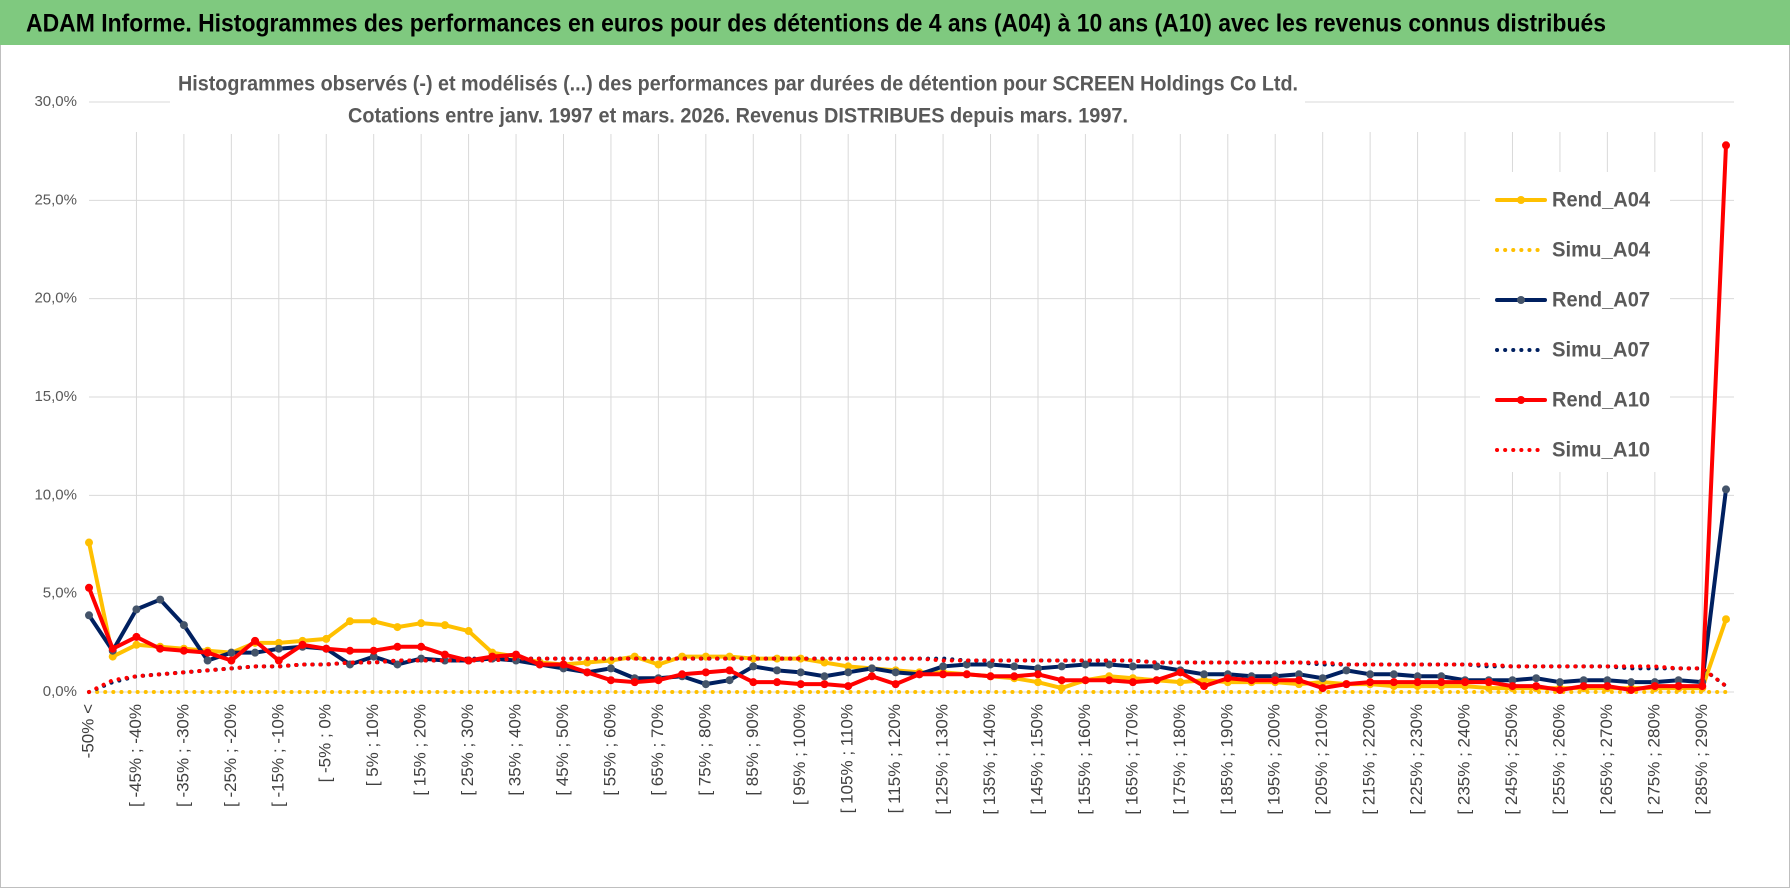 The height and width of the screenshot is (888, 1790). What do you see at coordinates (1179, 759) in the screenshot?
I see `x-tick-label: [ 175% ; 180%` at bounding box center [1179, 759].